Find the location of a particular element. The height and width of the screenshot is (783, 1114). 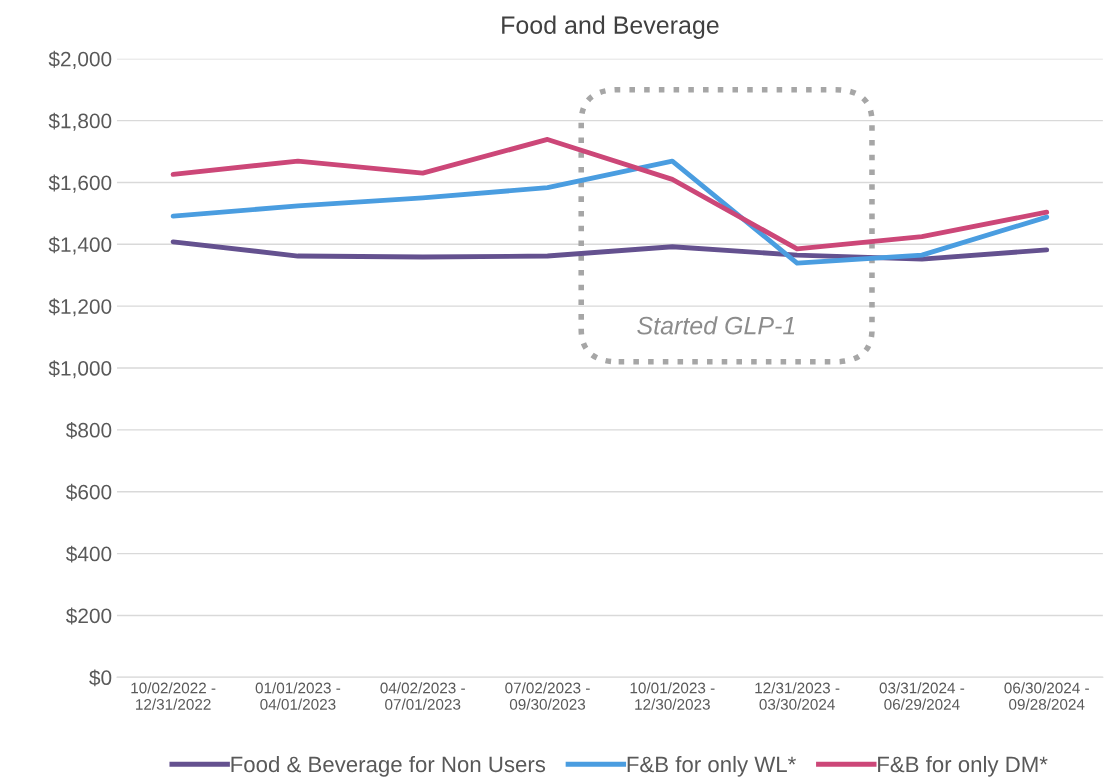

x-tick-label: 07/02/2023 - 09/30/2023 is located at coordinates (547, 696).